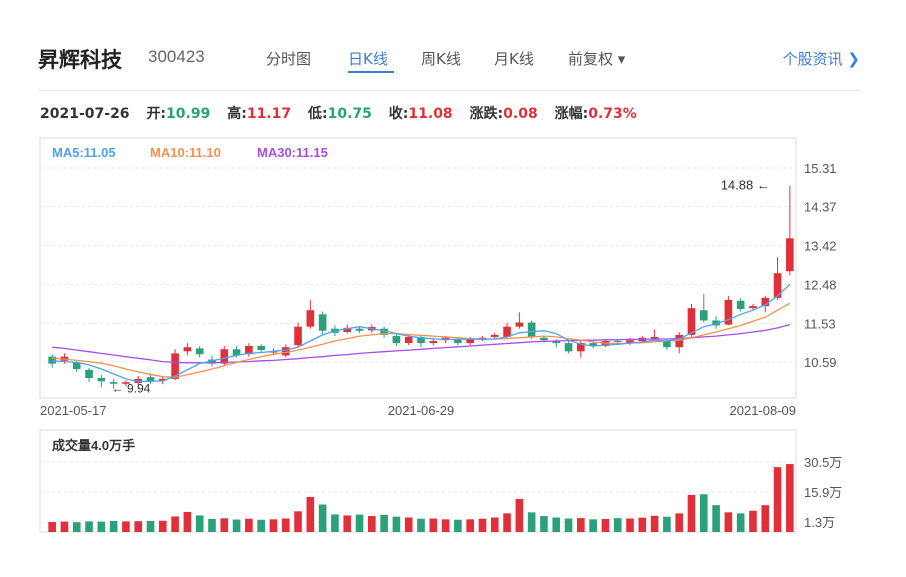  I want to click on pct-label: 涨幅:, so click(571, 114).